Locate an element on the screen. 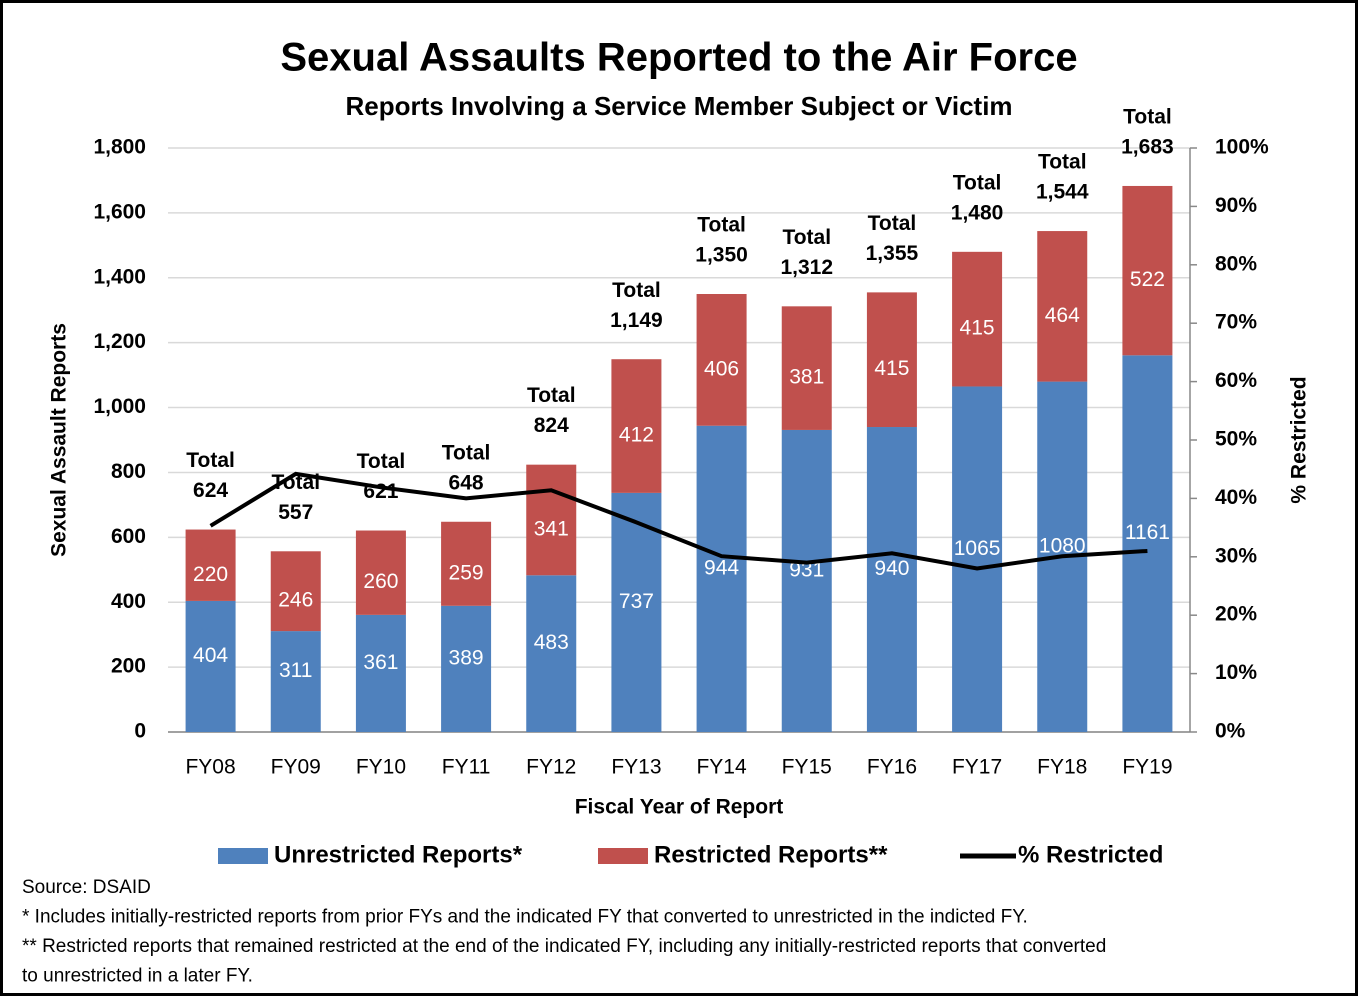 The width and height of the screenshot is (1358, 996). total-value: 1,350 is located at coordinates (721, 255).